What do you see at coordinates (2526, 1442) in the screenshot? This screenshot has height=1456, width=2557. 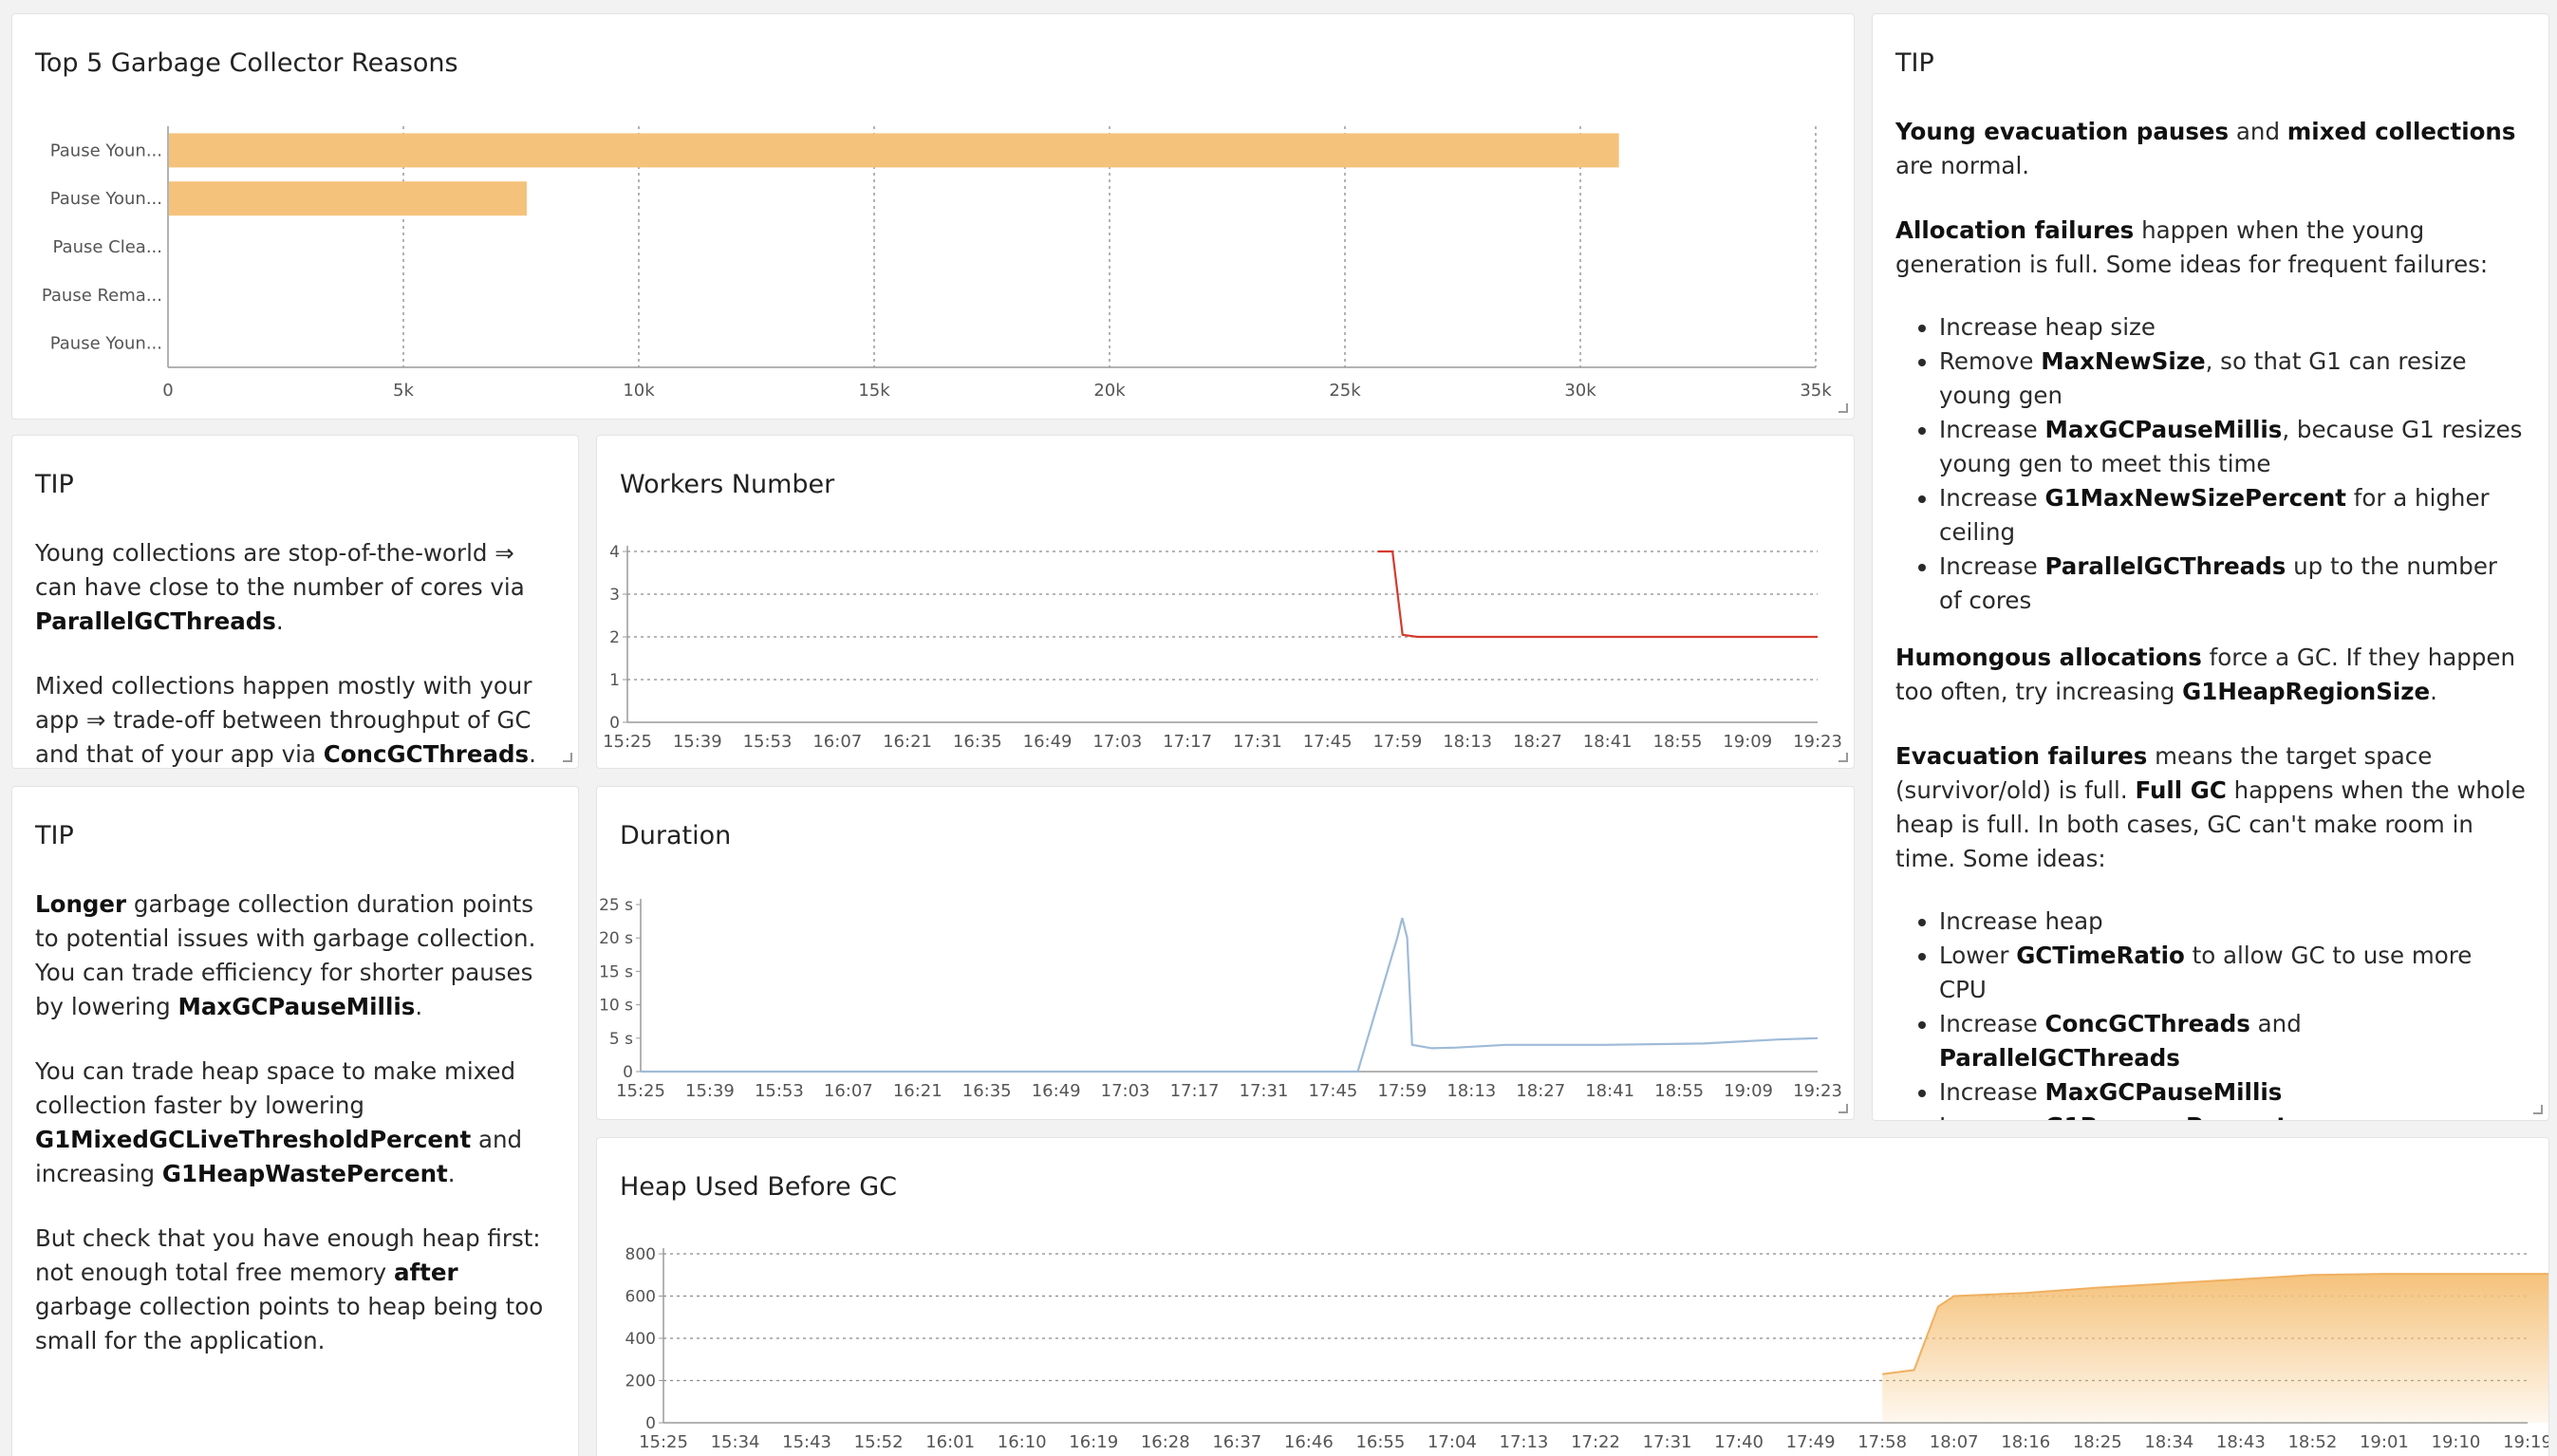 I see `x-tick-label: 19:19` at bounding box center [2526, 1442].